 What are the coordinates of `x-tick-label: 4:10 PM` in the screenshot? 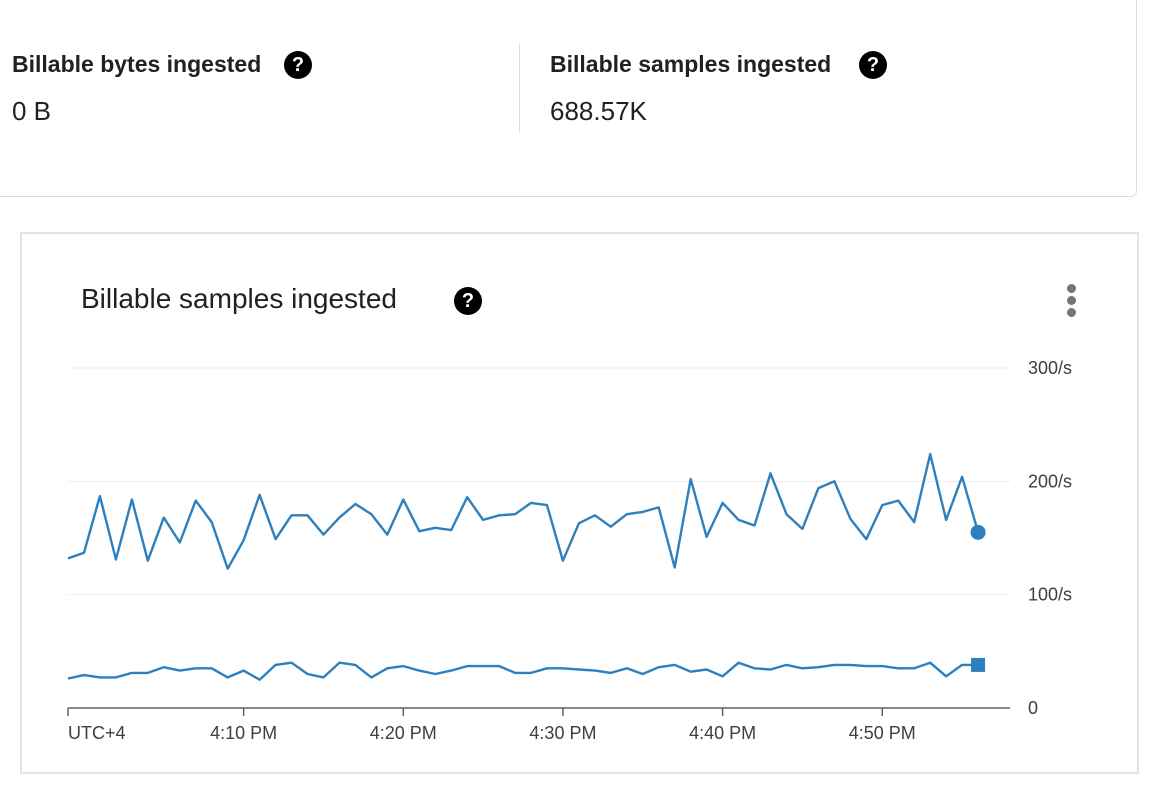 It's located at (243, 733).